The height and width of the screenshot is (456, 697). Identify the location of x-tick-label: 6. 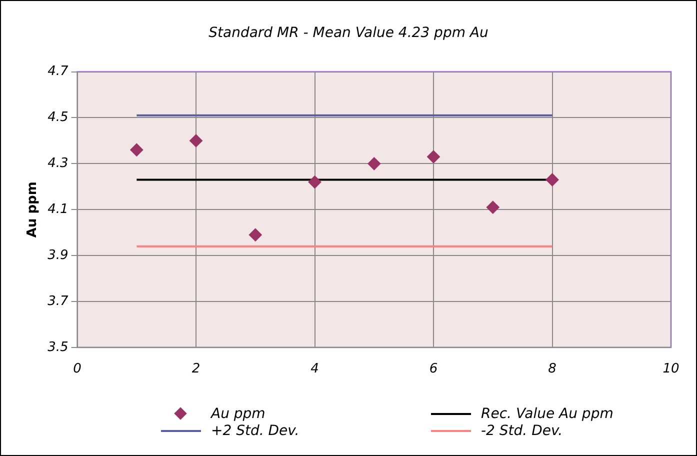
(433, 369).